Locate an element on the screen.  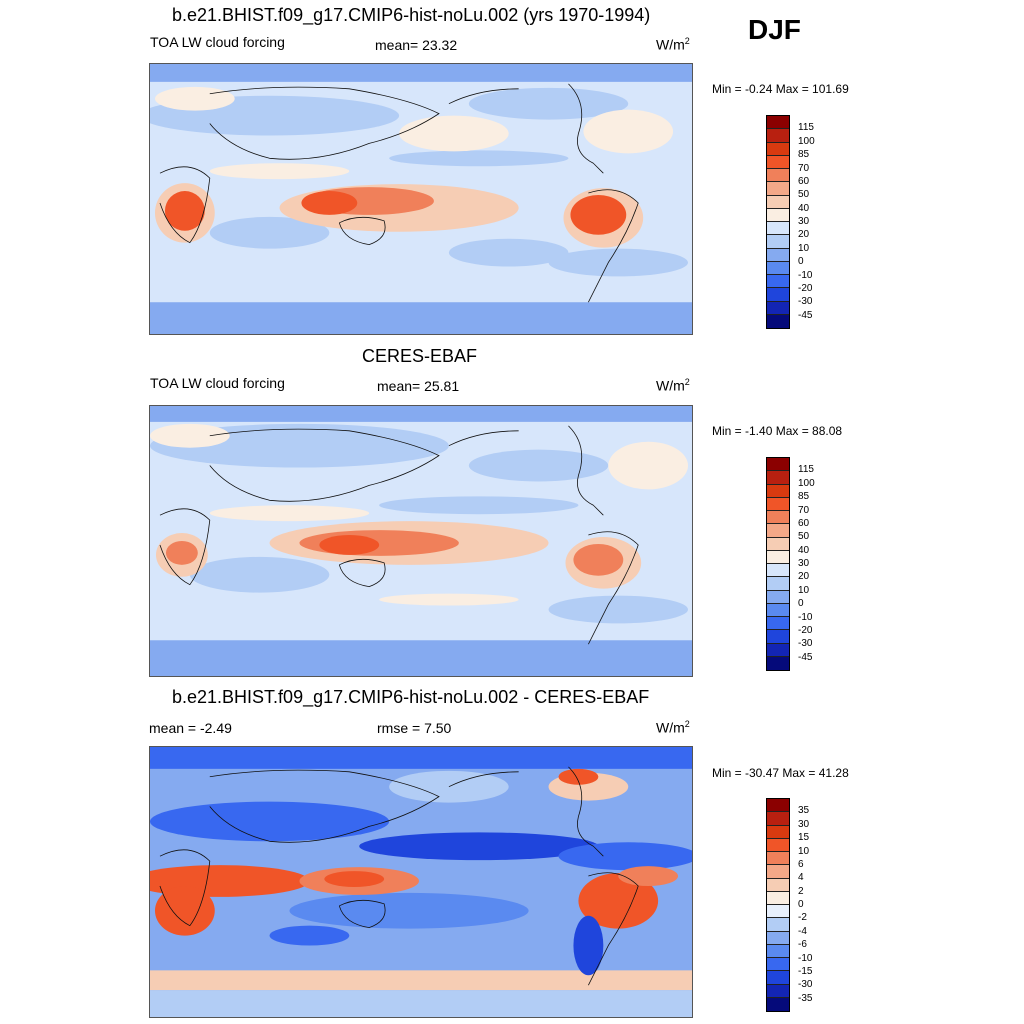
colorbar-tick-label: 4 is located at coordinates (801, 878).